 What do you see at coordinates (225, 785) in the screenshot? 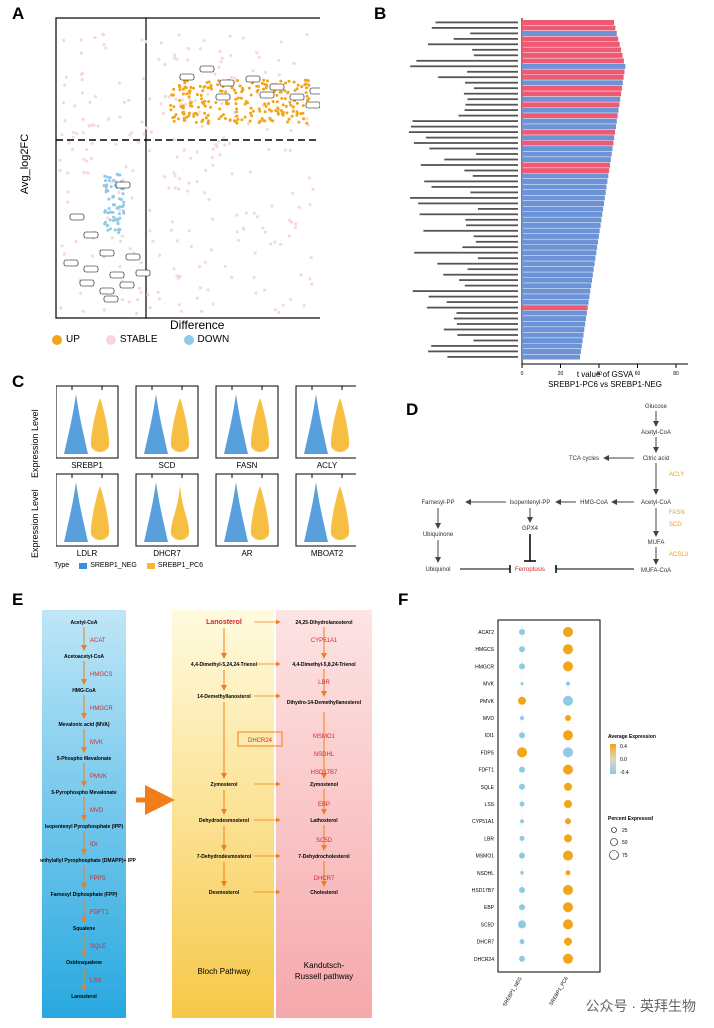
I see `e-middle-step: Zymosterol` at bounding box center [225, 785].